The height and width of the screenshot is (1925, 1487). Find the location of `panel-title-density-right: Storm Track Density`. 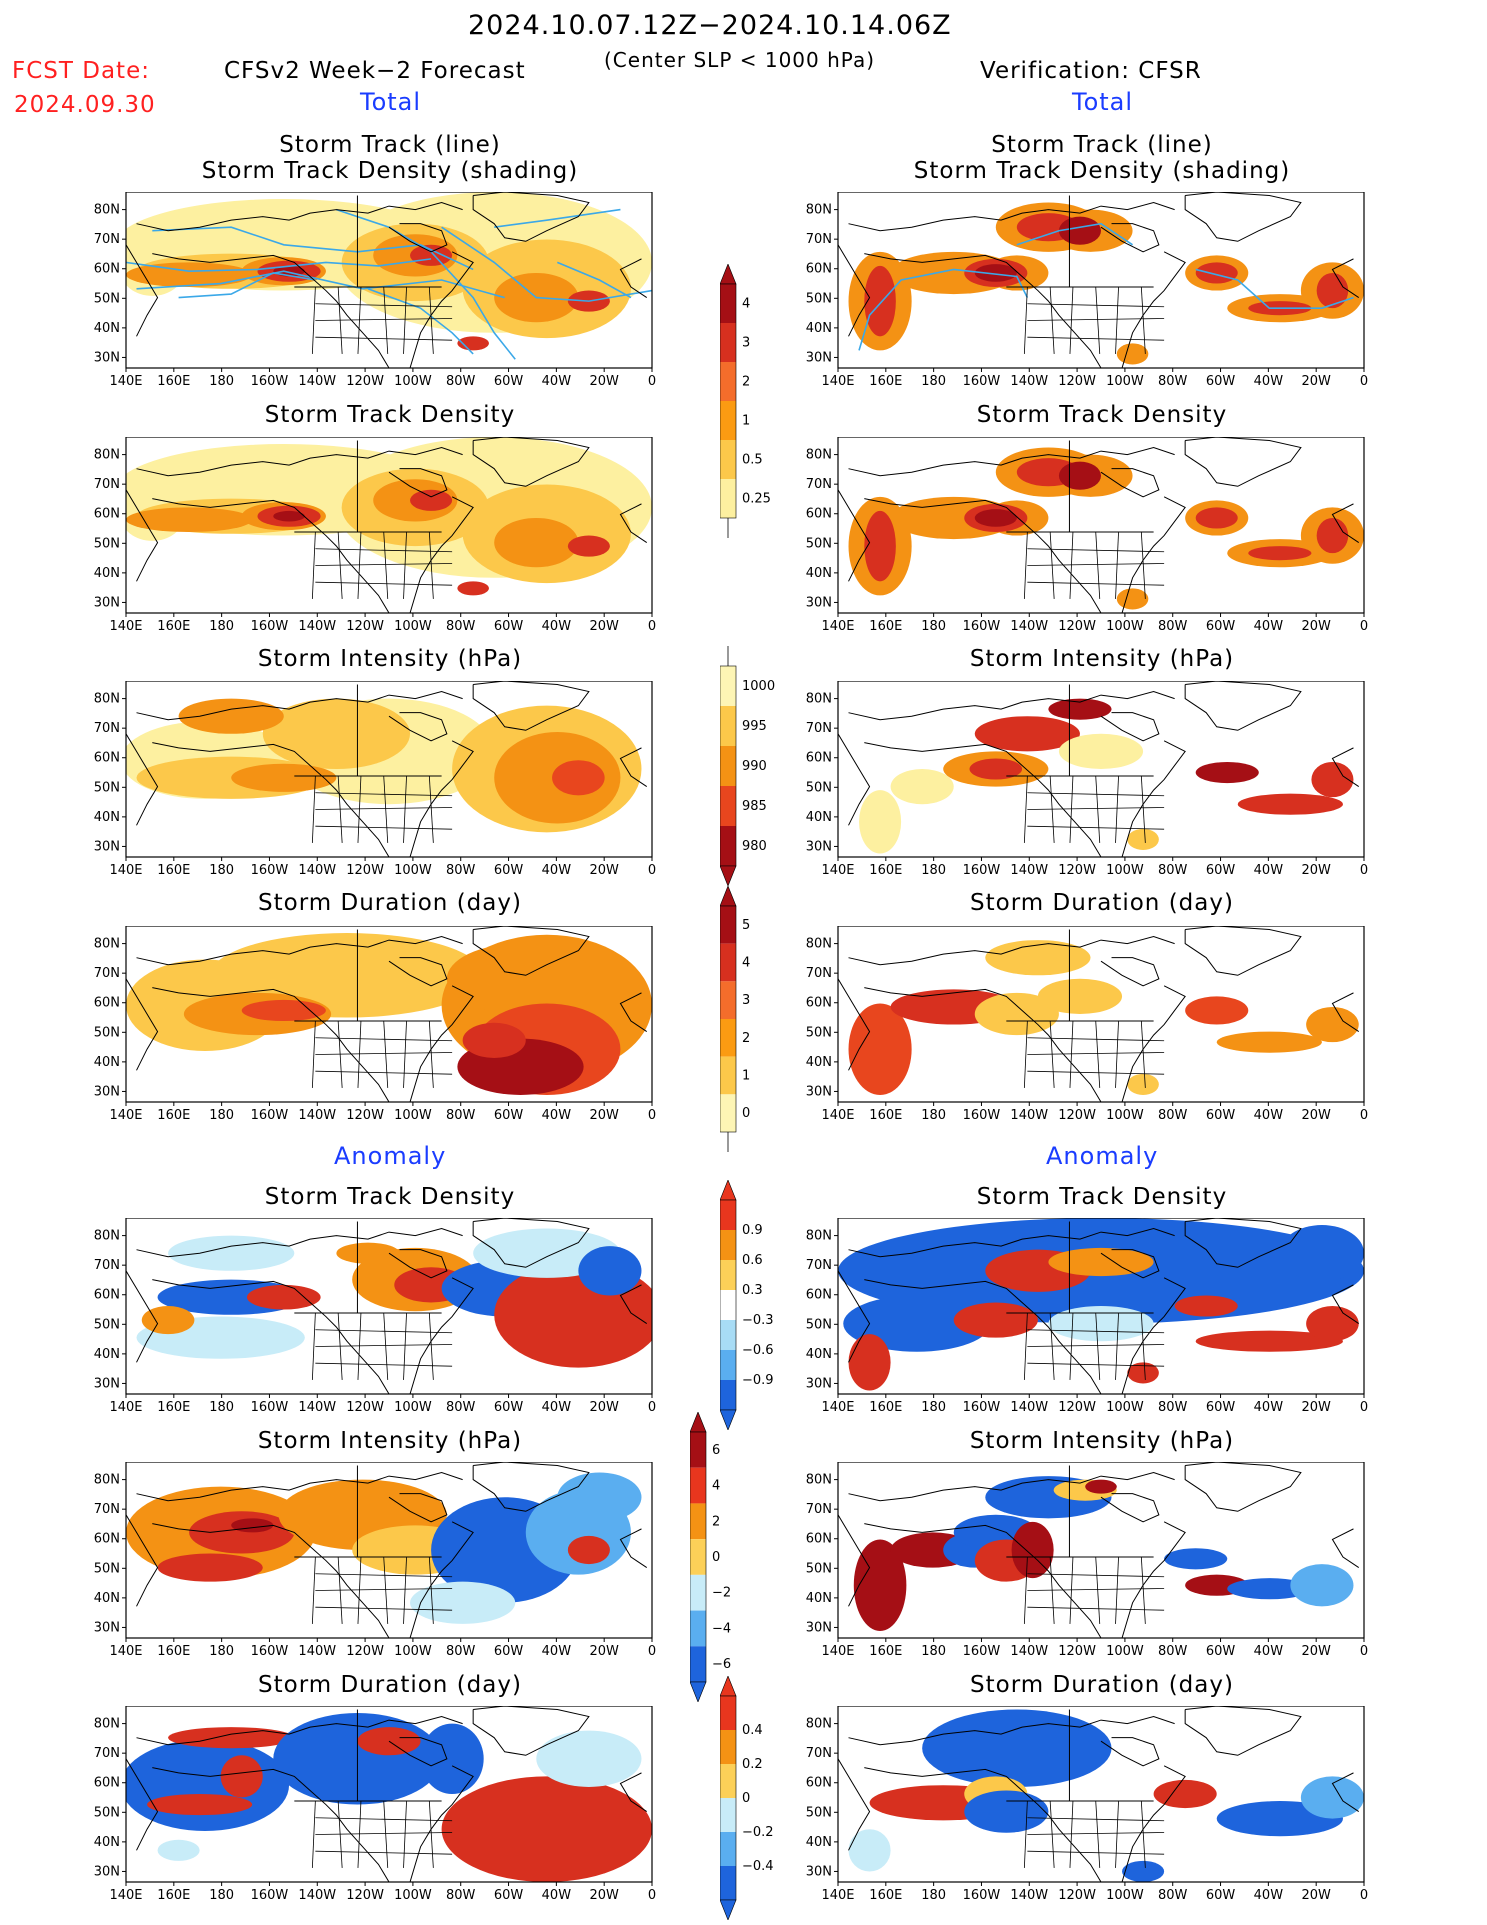

panel-title-density-right: Storm Track Density is located at coordinates (1102, 415).